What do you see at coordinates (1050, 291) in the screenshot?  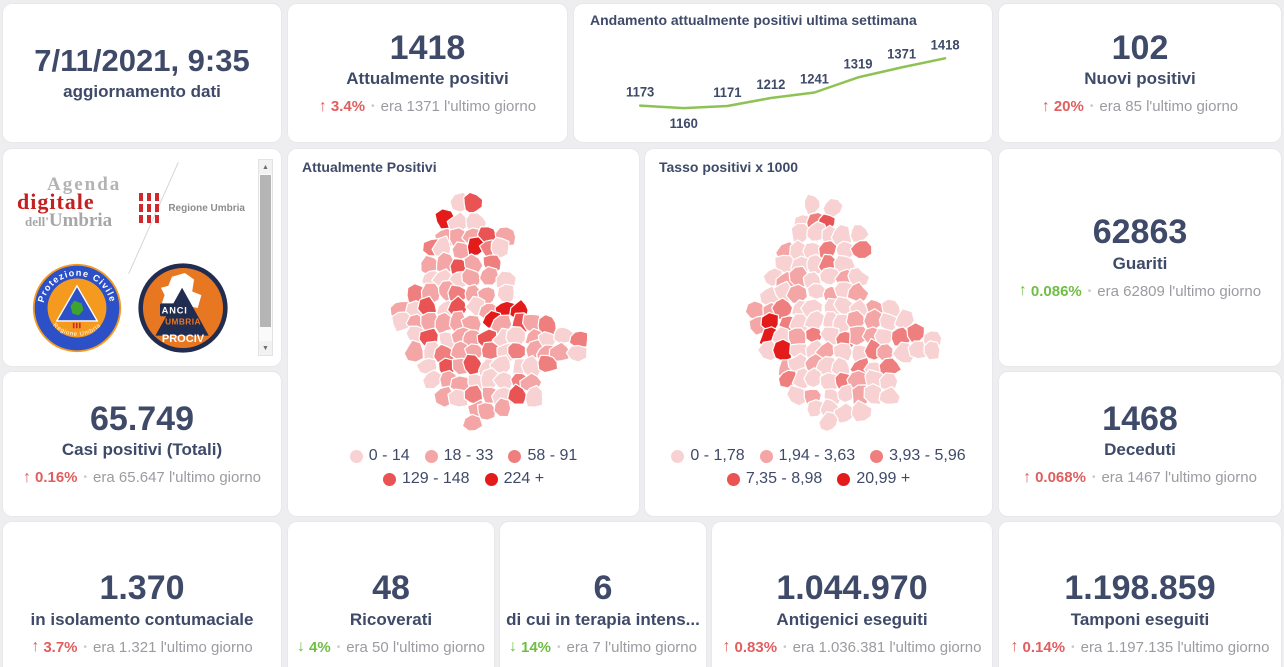 I see `trend: ↑ 0.086%` at bounding box center [1050, 291].